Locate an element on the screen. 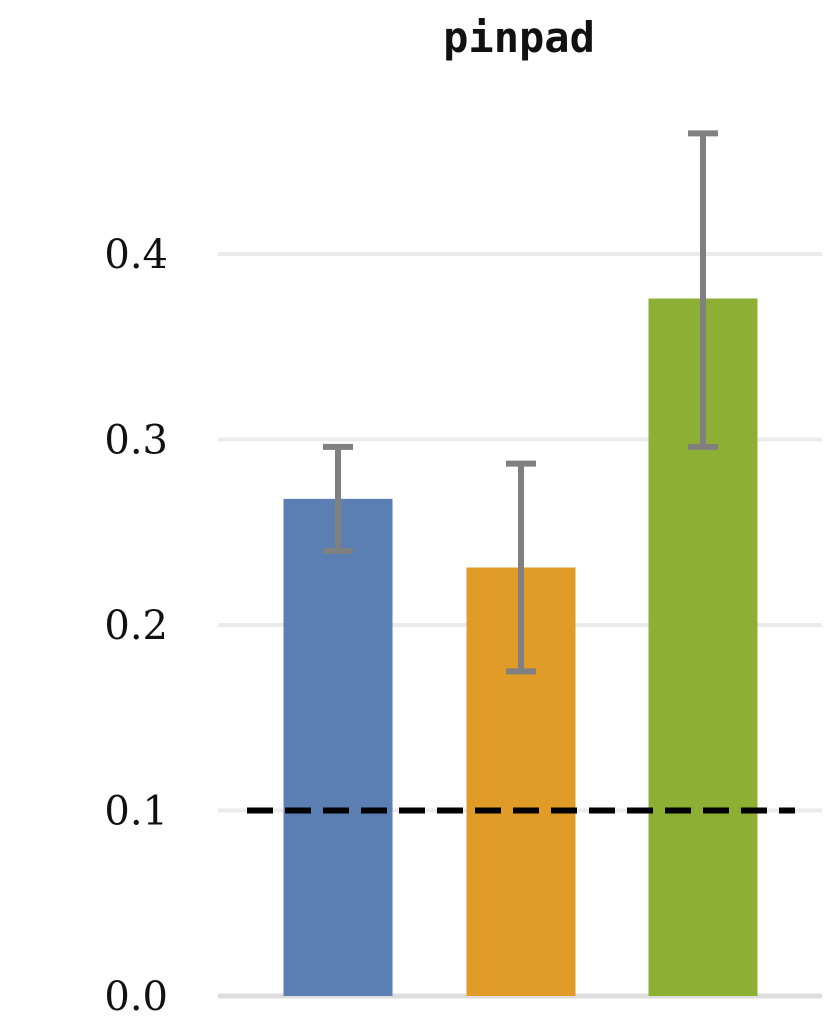 The image size is (830, 1033). y-tick-label: 0.3 is located at coordinates (136, 441).